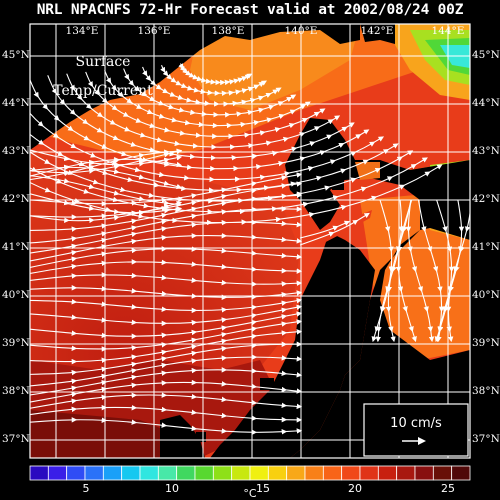 This screenshot has height=500, width=500. What do you see at coordinates (414, 441) in the screenshot?
I see `arrow-right-icon` at bounding box center [414, 441].